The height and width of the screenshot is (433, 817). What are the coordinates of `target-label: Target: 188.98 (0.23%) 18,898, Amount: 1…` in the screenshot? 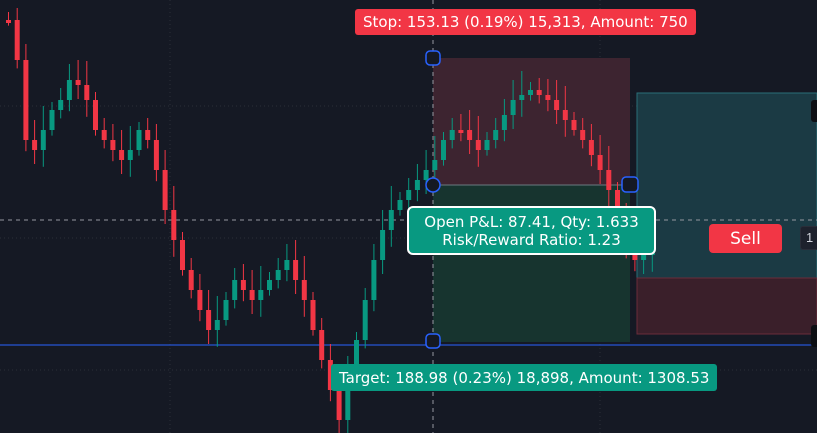 It's located at (524, 377).